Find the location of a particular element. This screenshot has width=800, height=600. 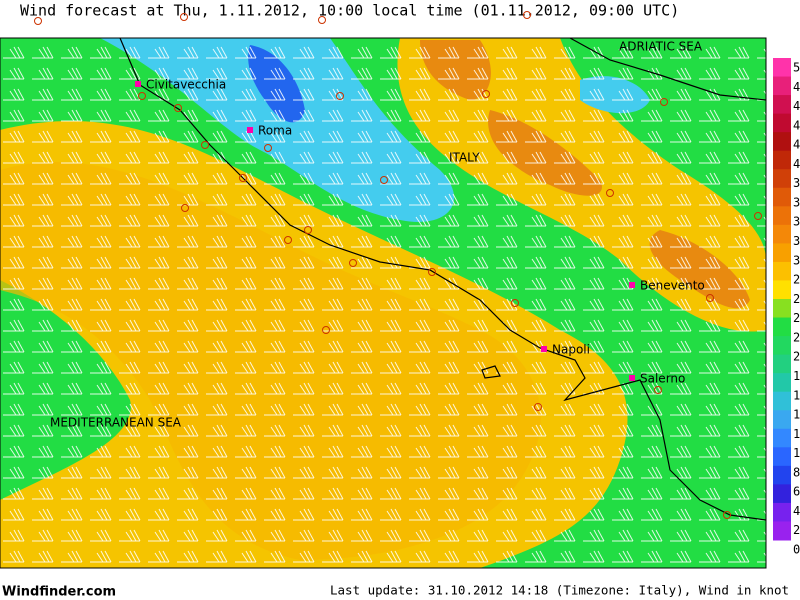

legend-label: 8 is located at coordinates (796, 472).